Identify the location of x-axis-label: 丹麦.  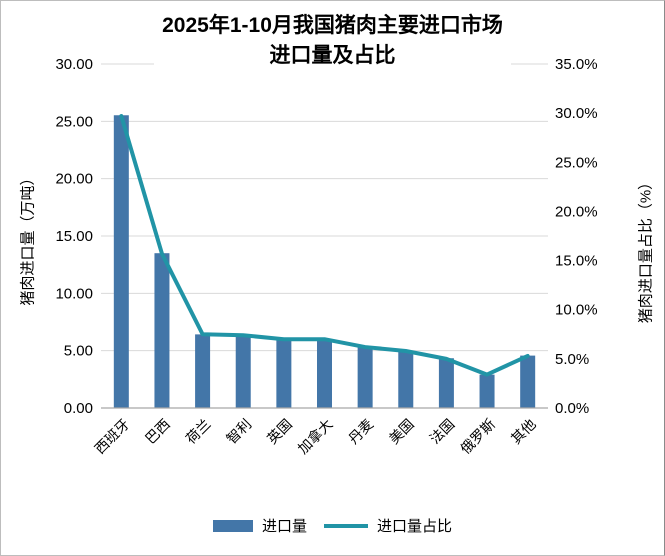
(360, 431).